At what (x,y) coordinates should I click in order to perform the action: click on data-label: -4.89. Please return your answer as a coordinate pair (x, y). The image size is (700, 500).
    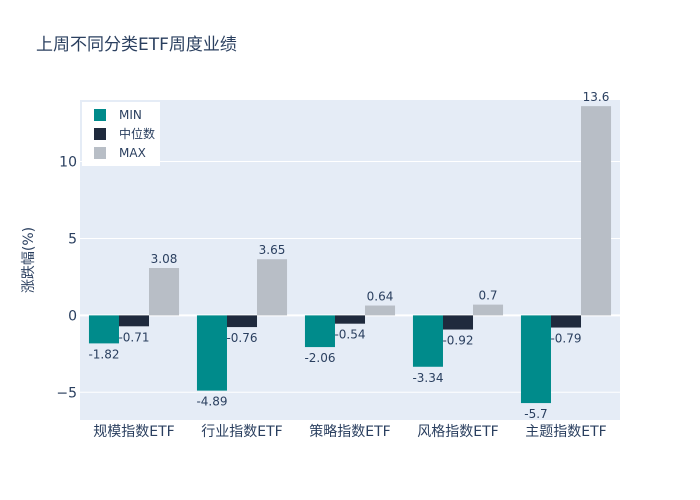
    Looking at the image, I should click on (211, 402).